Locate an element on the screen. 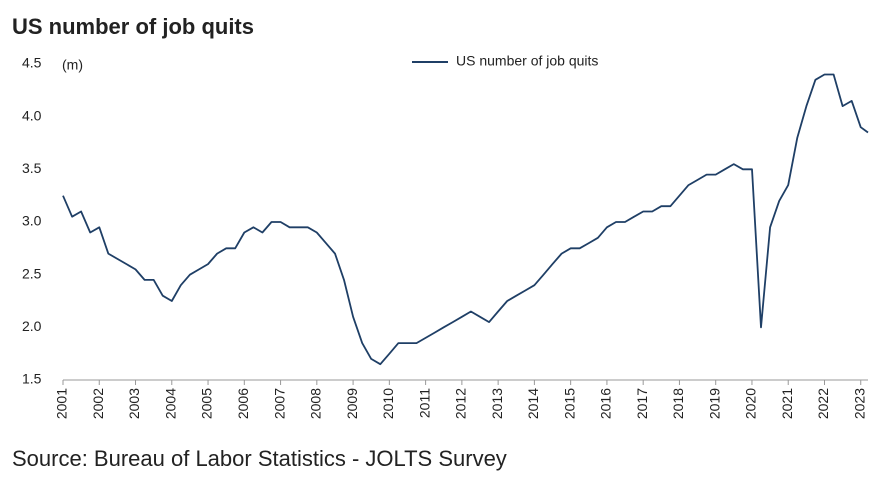  x-tick-label: 2016 is located at coordinates (606, 403).